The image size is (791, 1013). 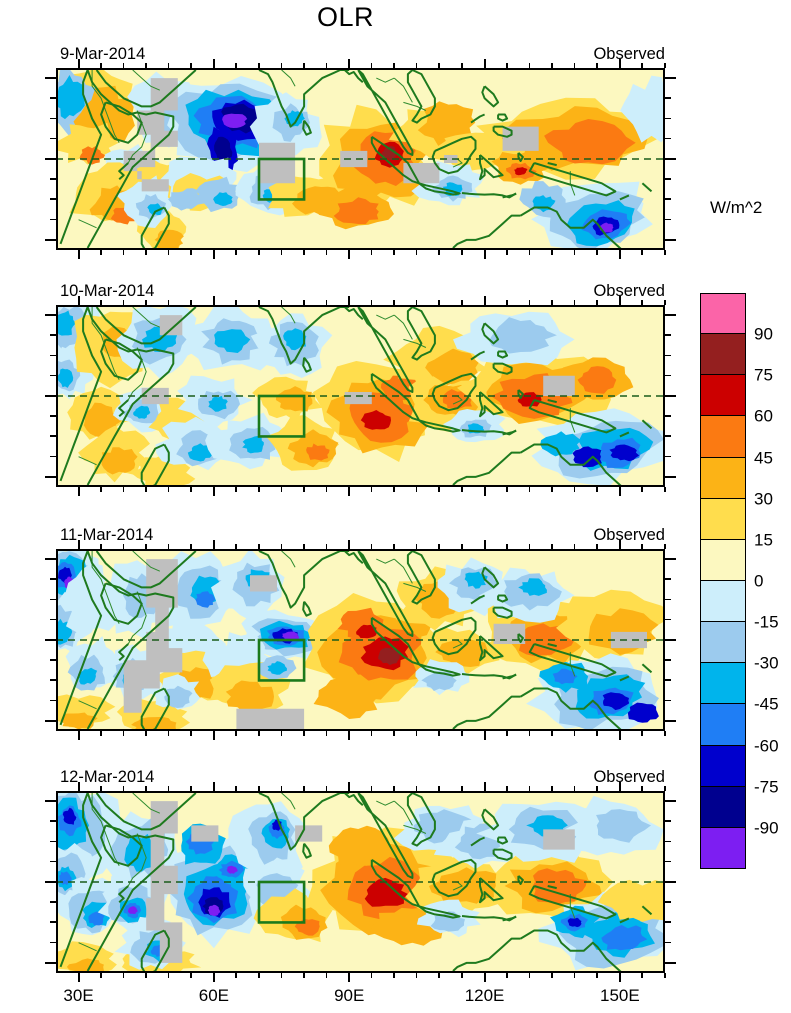 I want to click on colorbar-label-neg15: -15, so click(x=766, y=622).